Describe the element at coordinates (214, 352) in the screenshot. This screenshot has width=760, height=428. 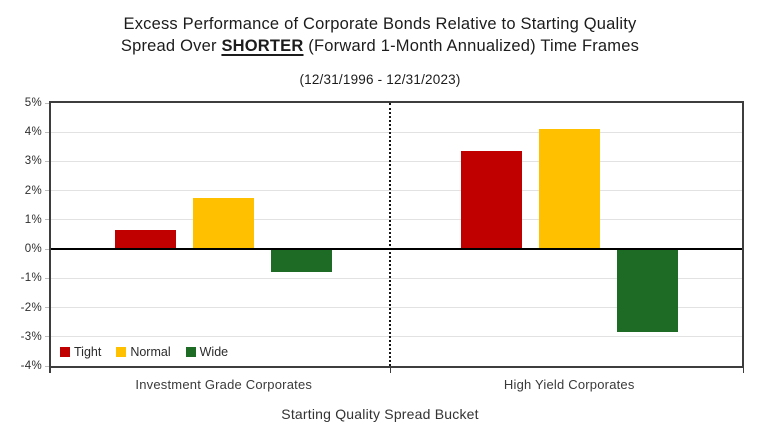
I see `legend-label-wide: Wide` at that location.